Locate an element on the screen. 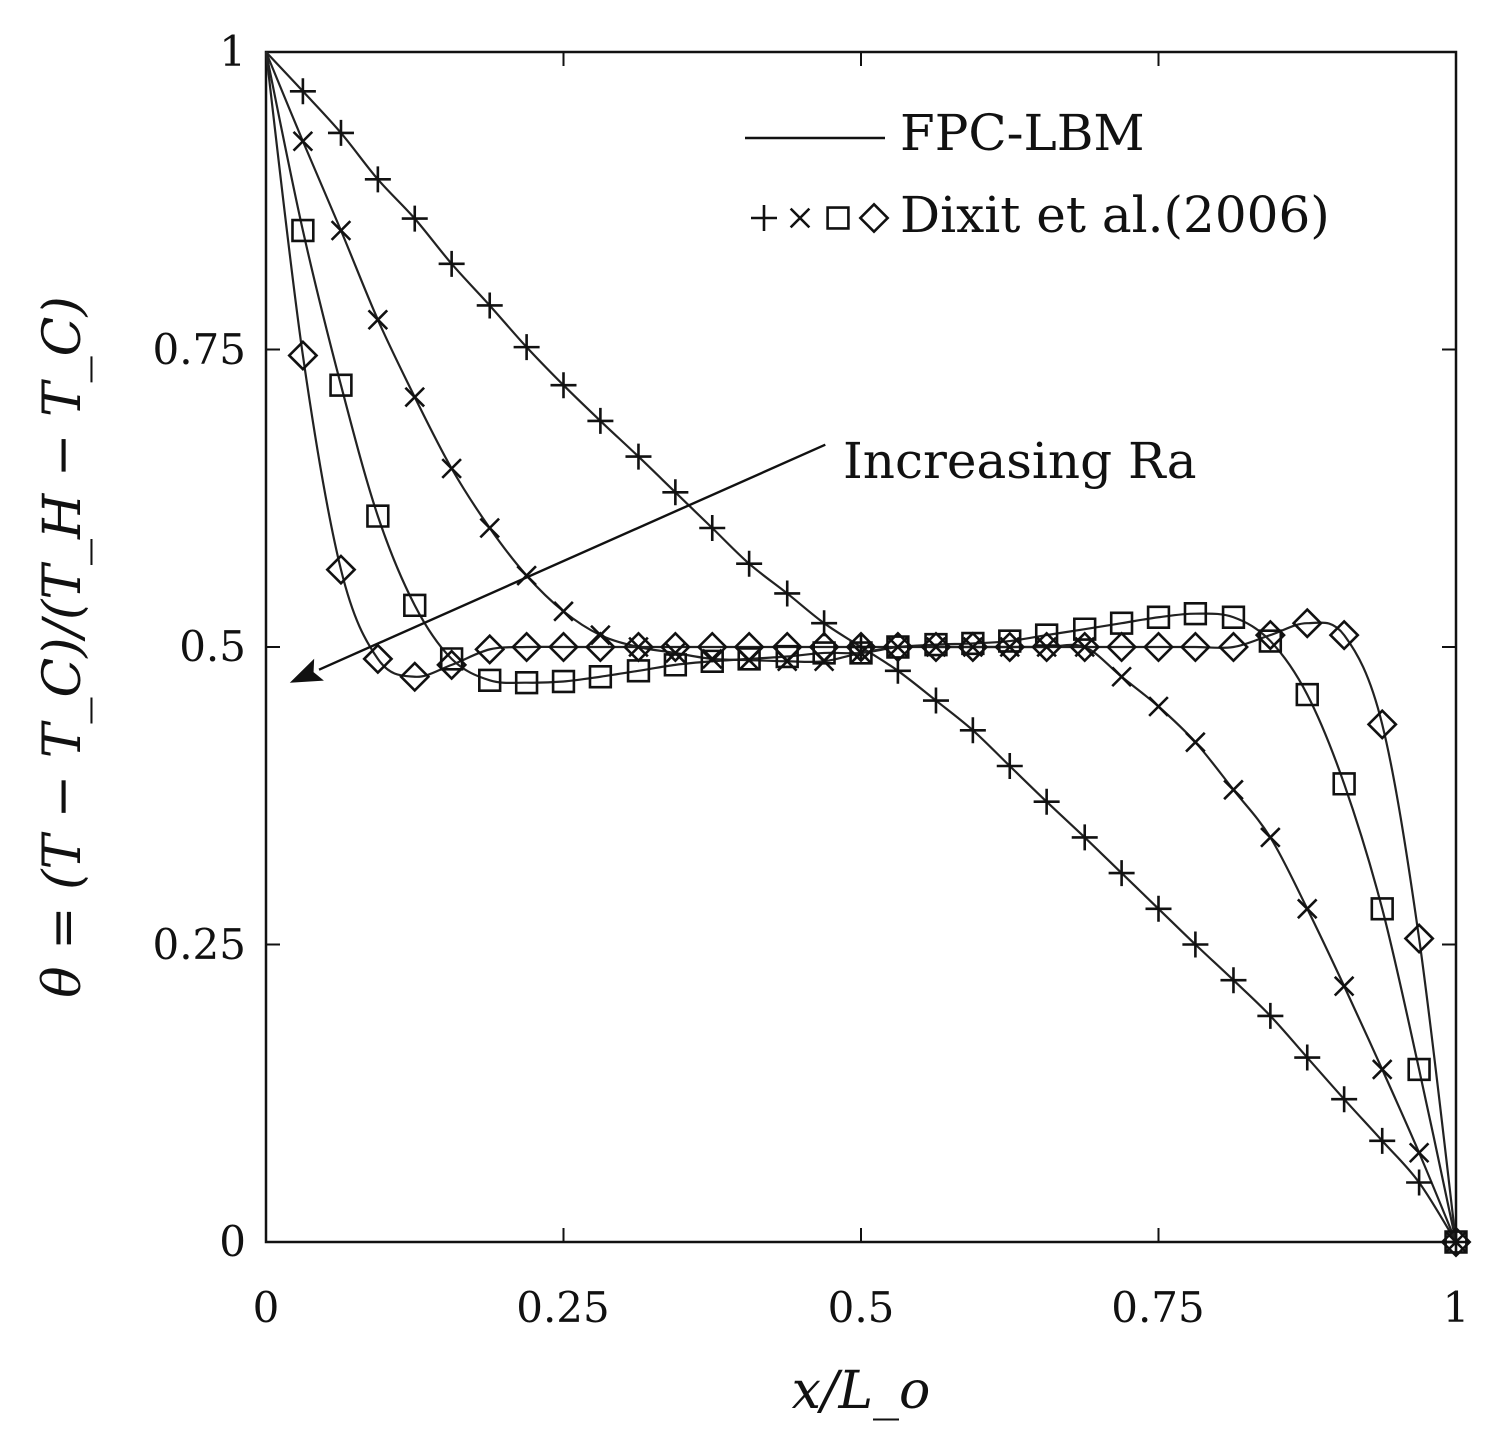 Image resolution: width=1490 pixels, height=1449 pixels. annotation-arrow-line is located at coordinates (572, 557).